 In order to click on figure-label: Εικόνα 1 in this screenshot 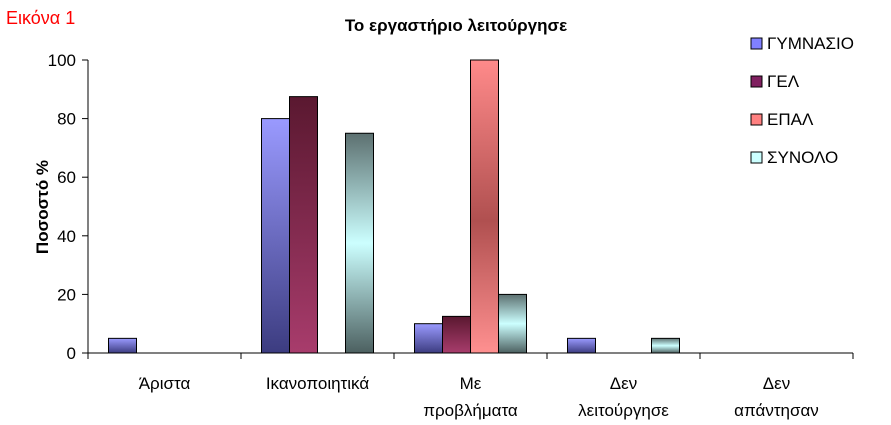, I will do `click(41, 18)`.